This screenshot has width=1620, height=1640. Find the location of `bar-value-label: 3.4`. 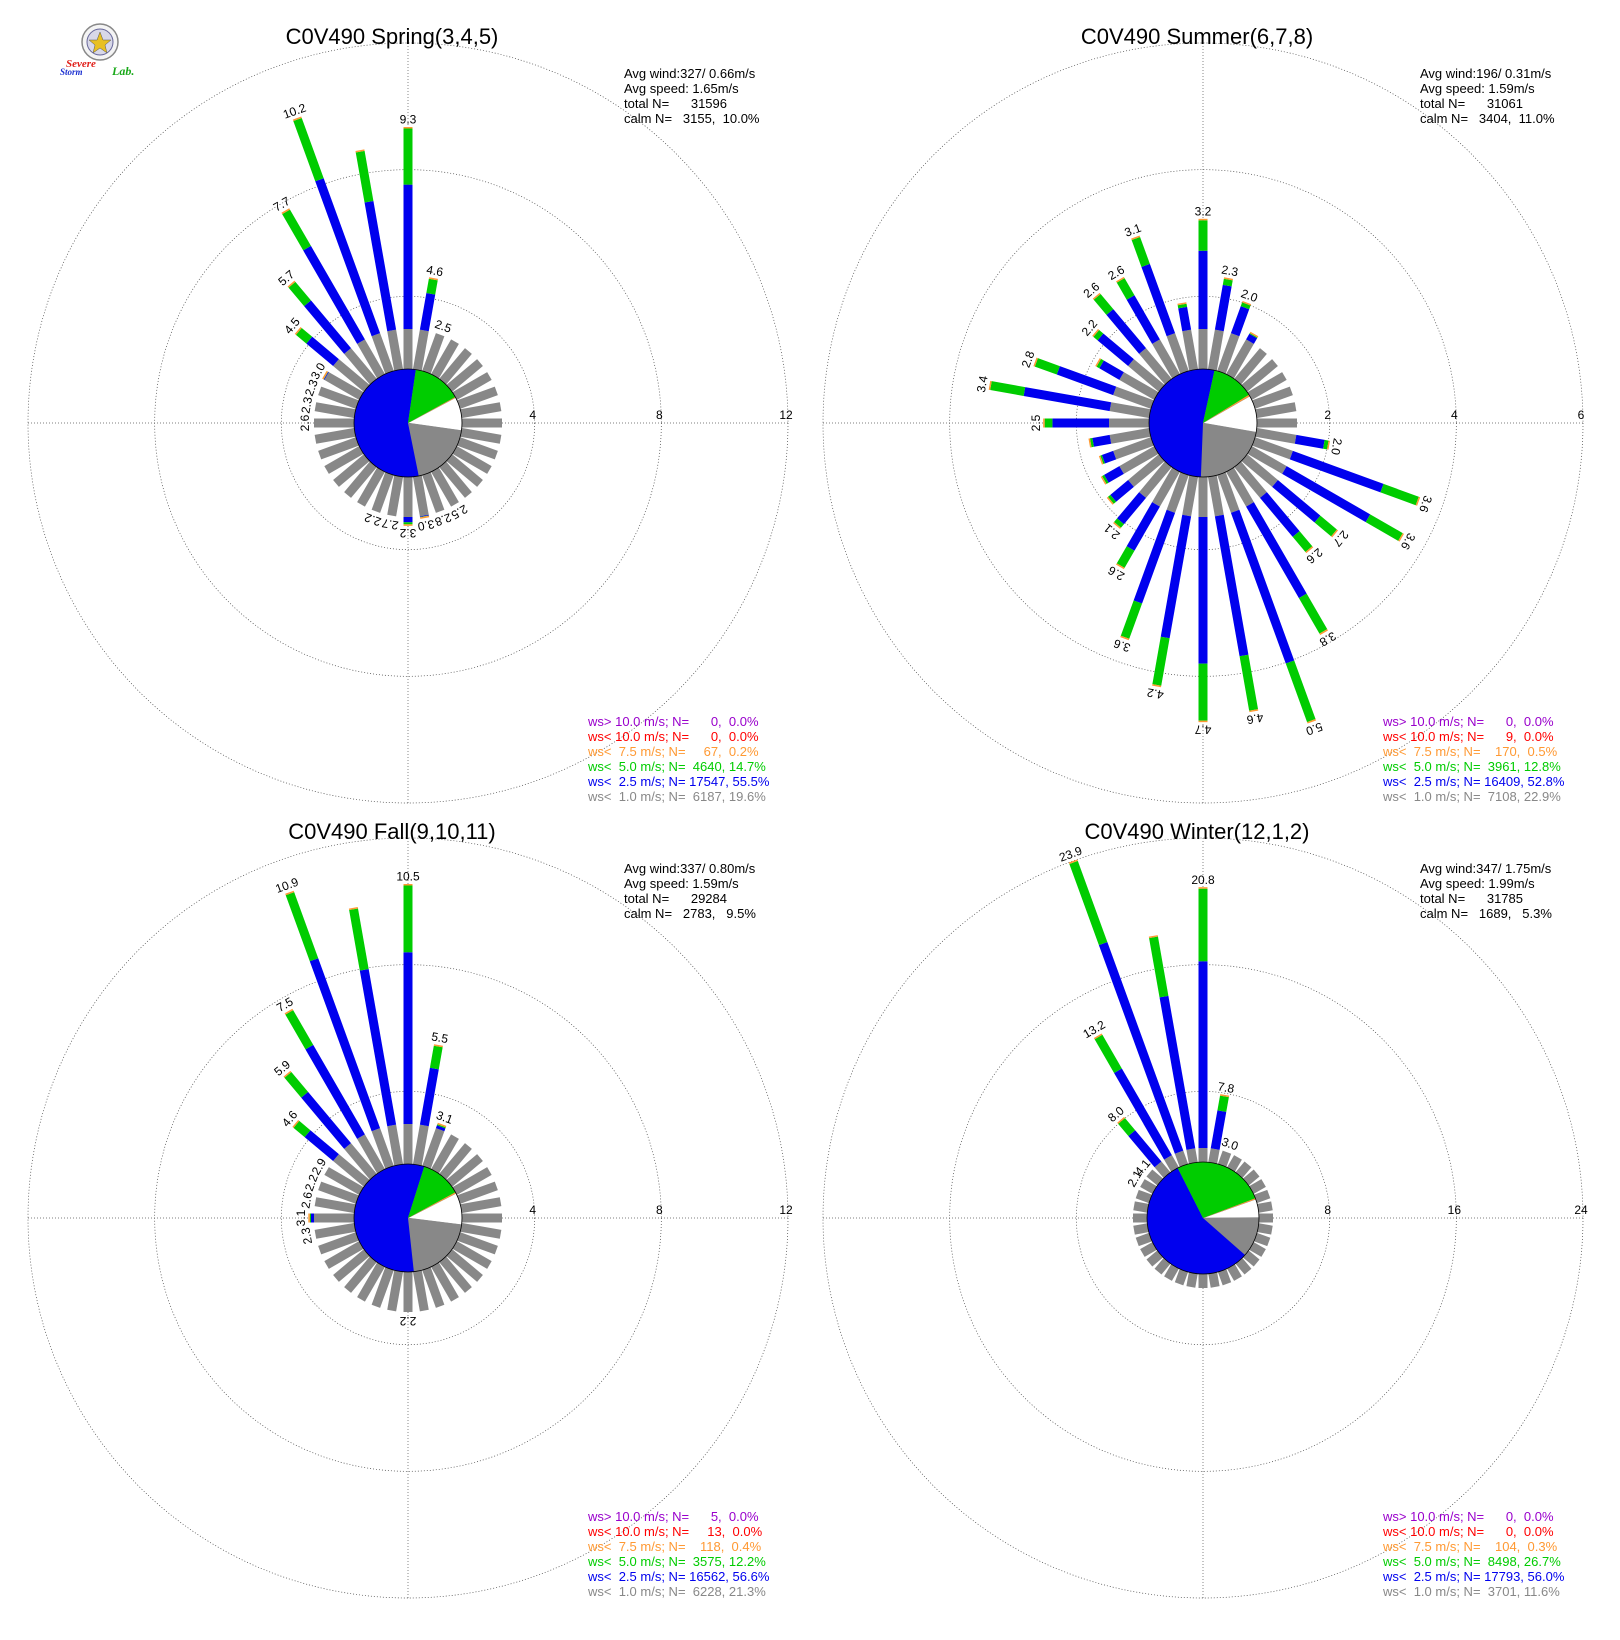

bar-value-label: 3.4 is located at coordinates (982, 383).